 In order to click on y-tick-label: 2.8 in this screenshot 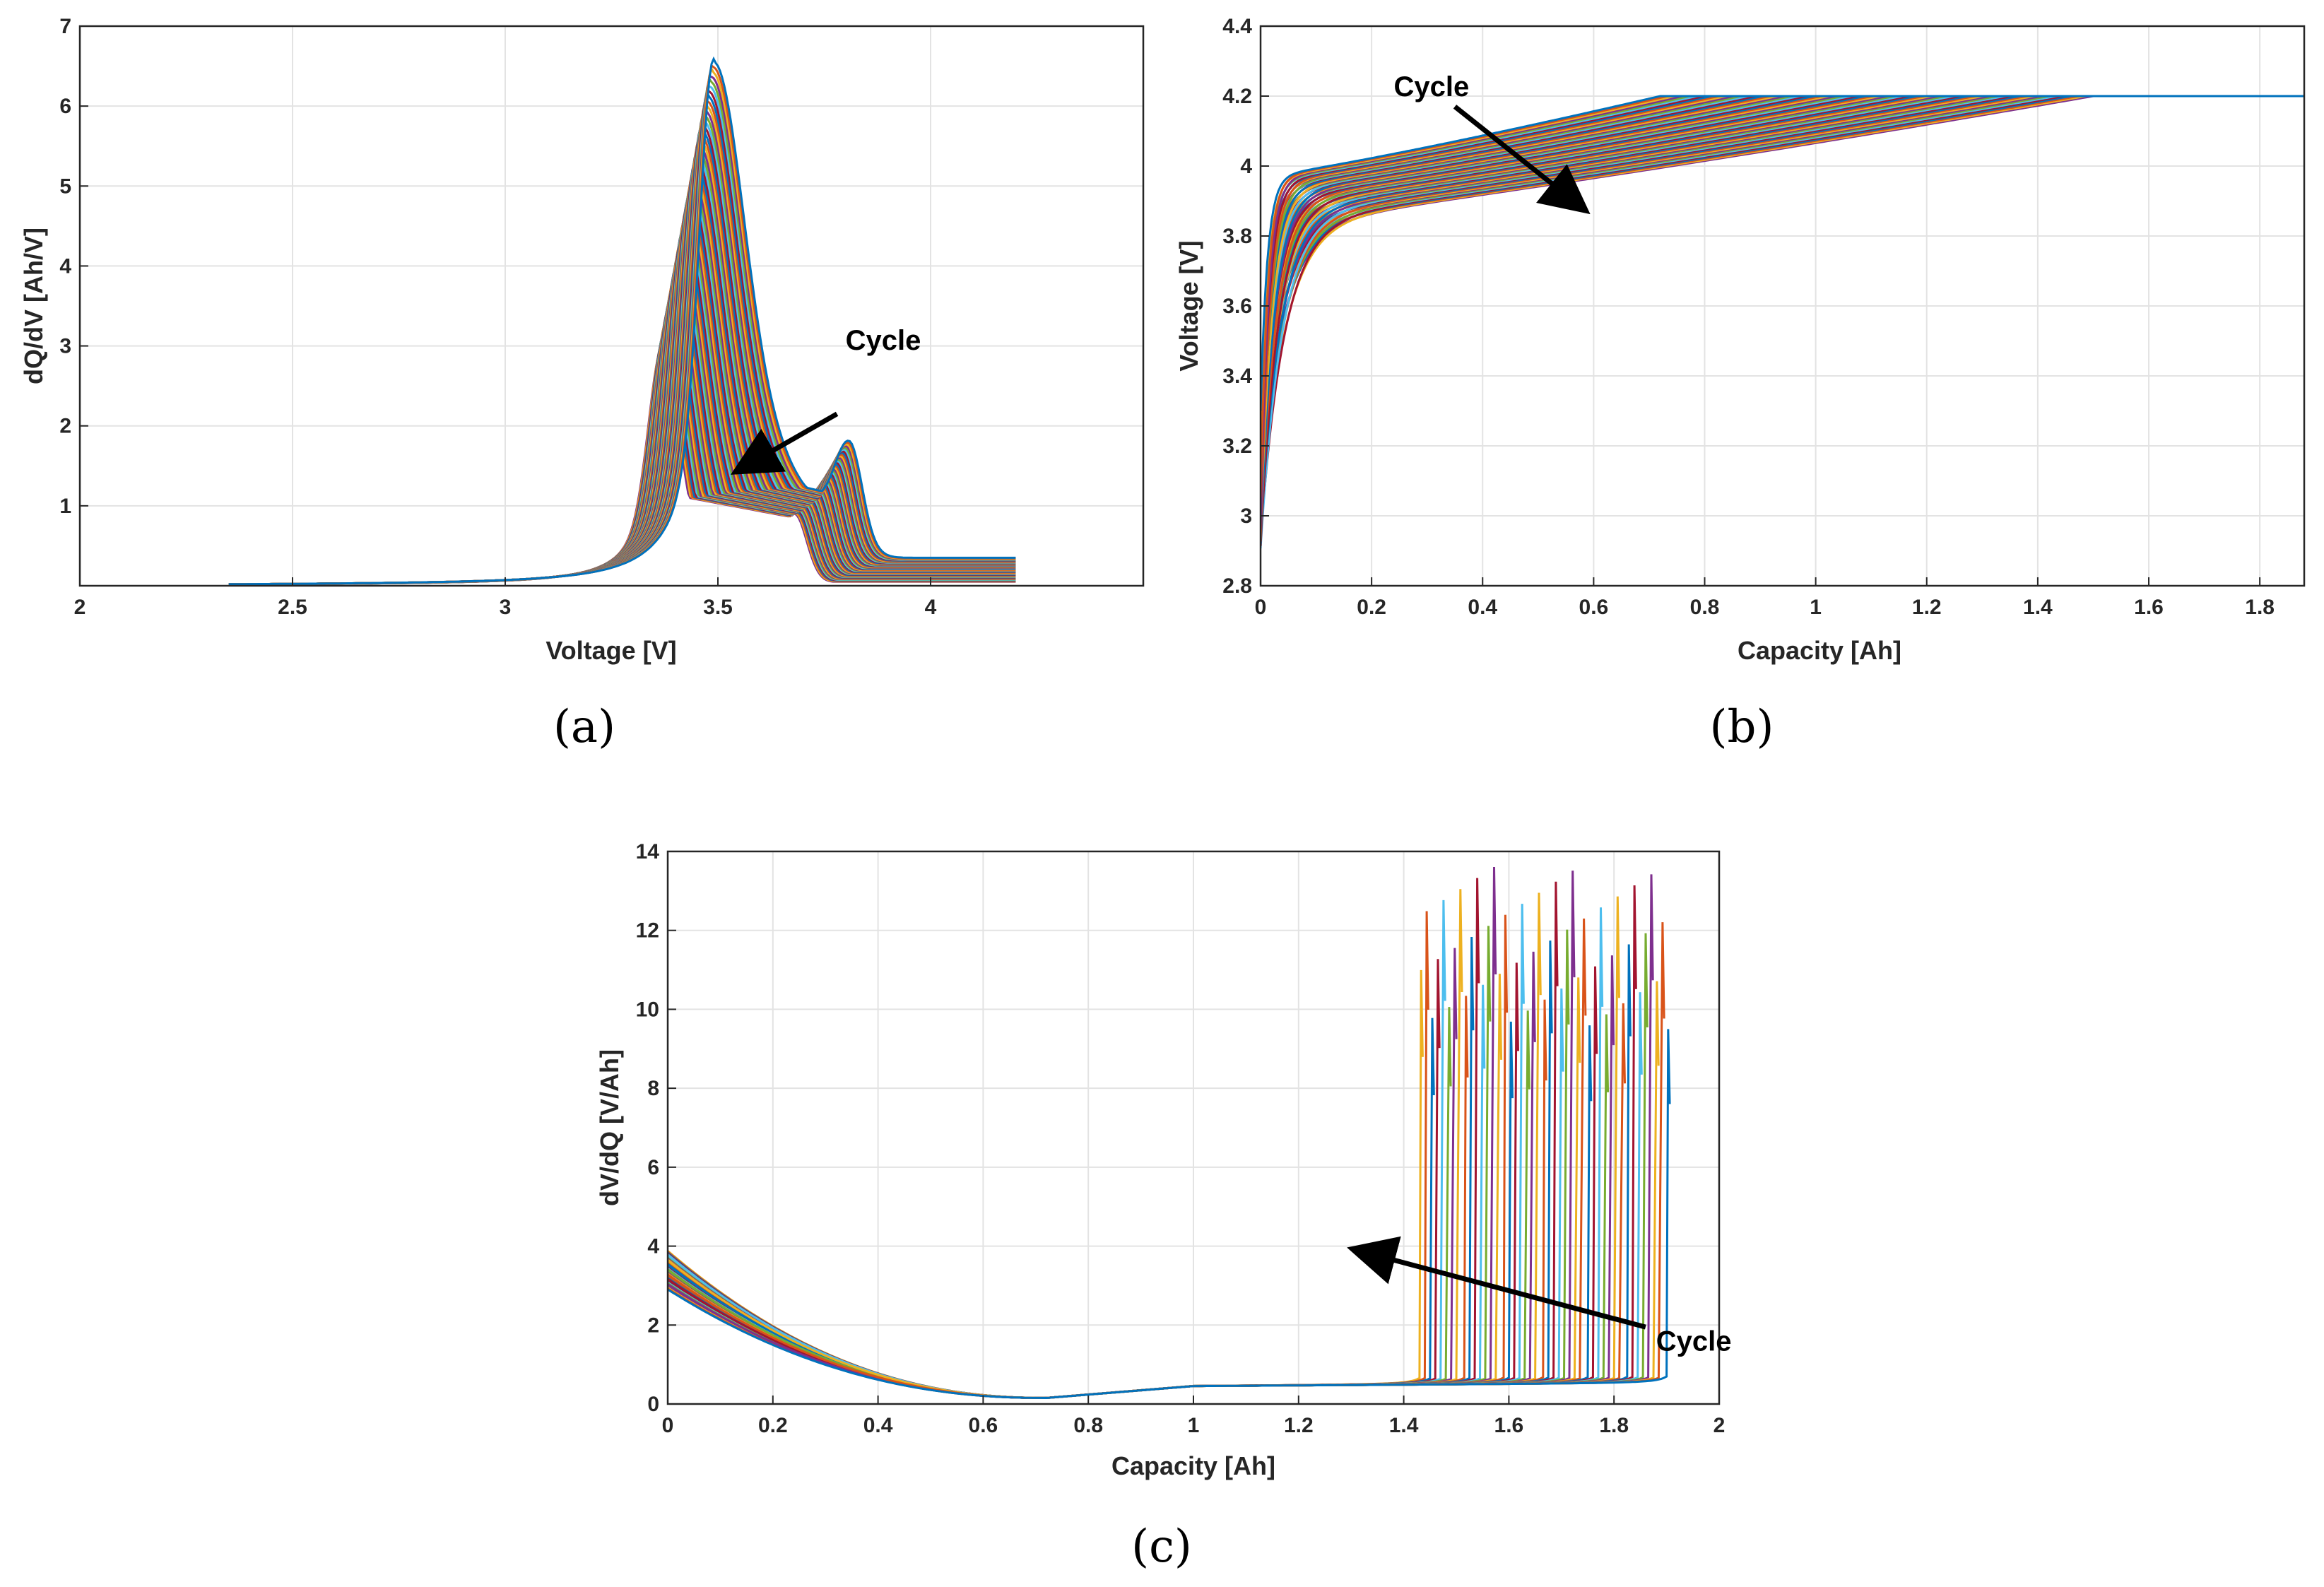, I will do `click(1237, 586)`.